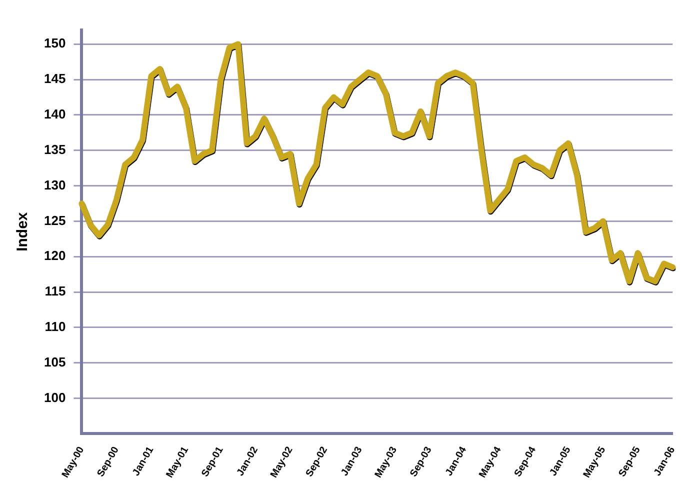 This screenshot has height=487, width=686. What do you see at coordinates (55, 184) in the screenshot?
I see `y-tick-label: 130` at bounding box center [55, 184].